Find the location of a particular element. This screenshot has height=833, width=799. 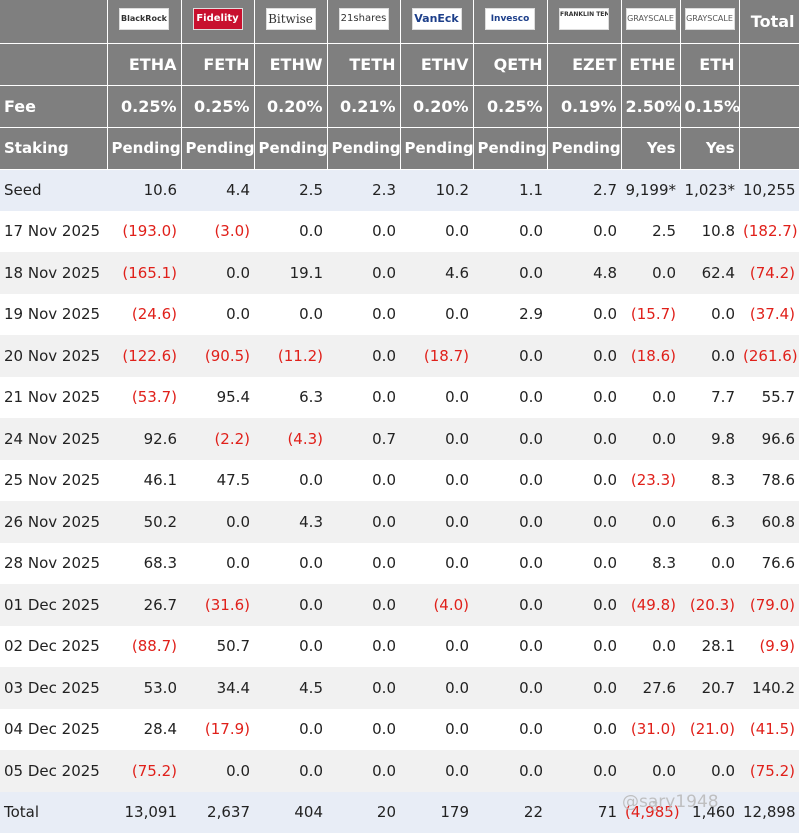

flow-cell: 4.3 is located at coordinates (290, 522).